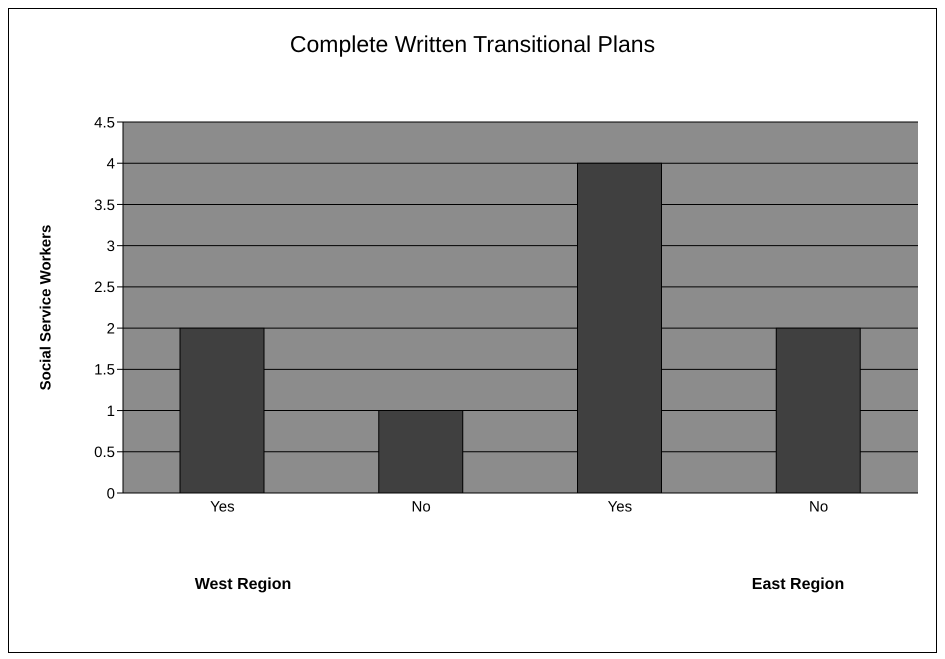  Describe the element at coordinates (110, 246) in the screenshot. I see `y-tick-label: 3` at that location.